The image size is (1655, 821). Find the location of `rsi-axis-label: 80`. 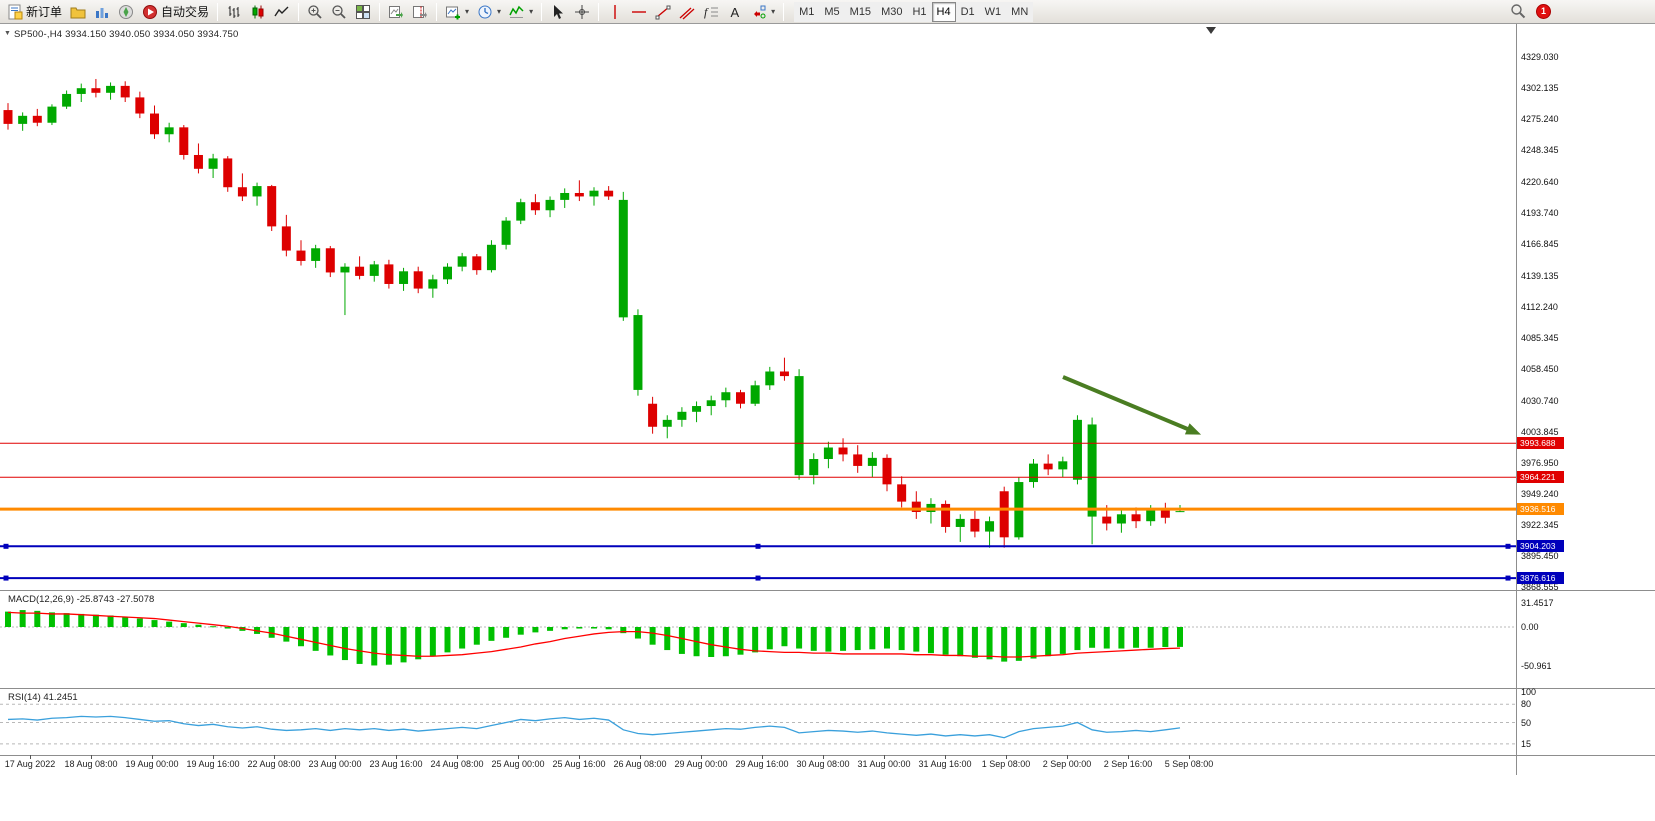

rsi-axis-label: 80 is located at coordinates (1526, 704).